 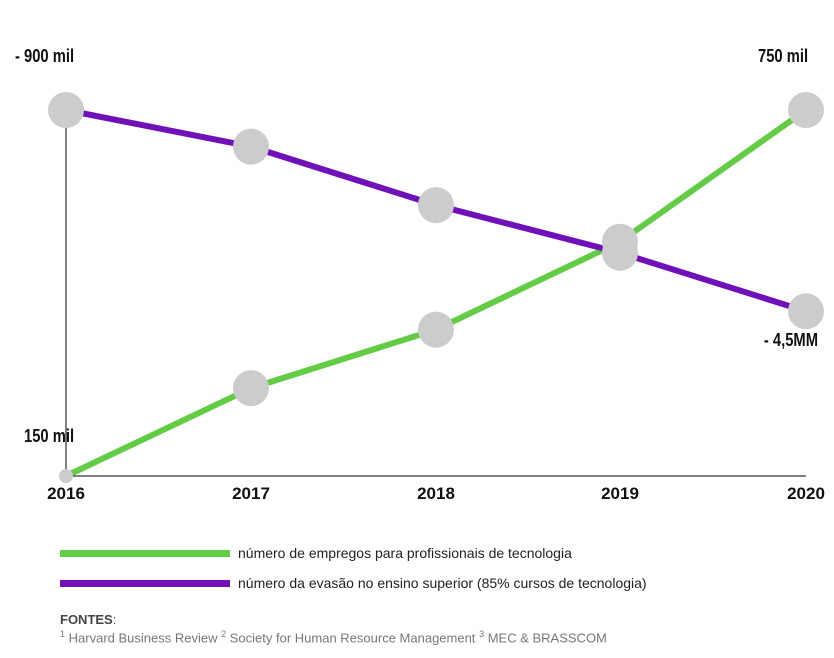 I want to click on purple-end-label: - 4,5MM, so click(x=790, y=340).